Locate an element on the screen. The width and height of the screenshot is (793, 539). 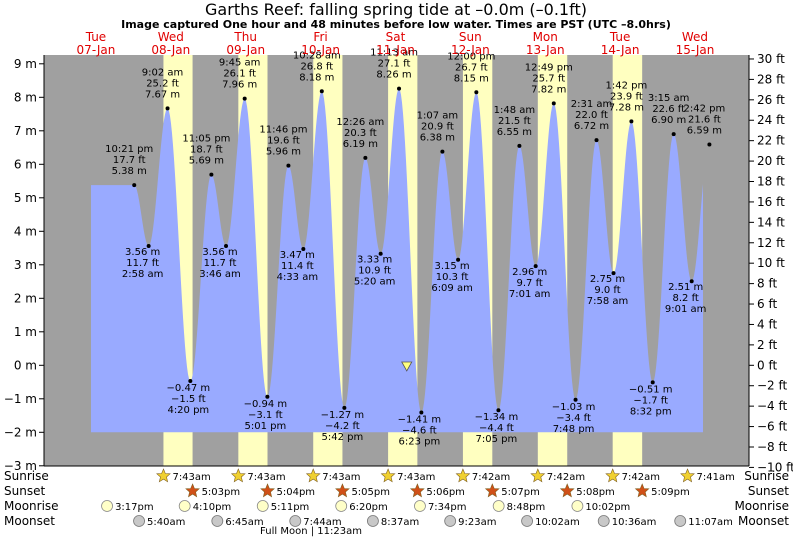
sunrise-time: 7:43am is located at coordinates (416, 477).